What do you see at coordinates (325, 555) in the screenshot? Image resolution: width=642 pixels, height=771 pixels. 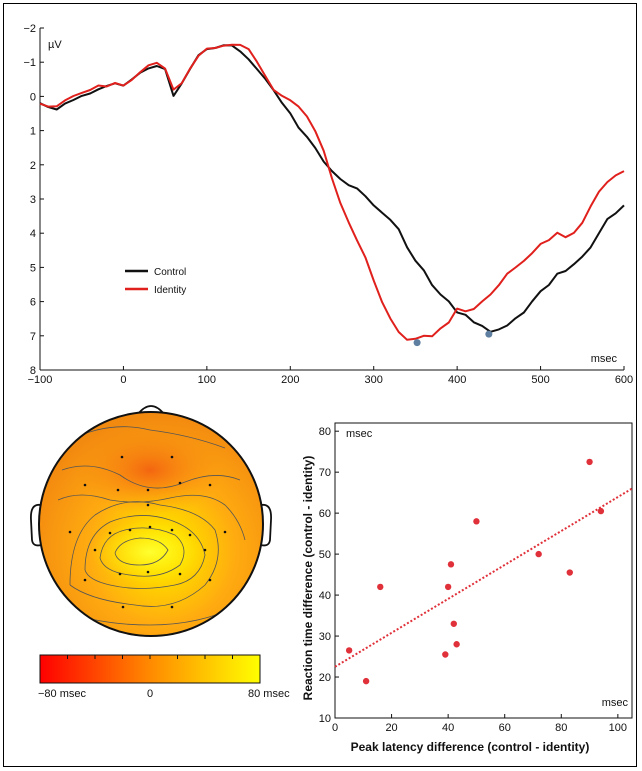 I see `scatter-y-tick-label: 50` at bounding box center [325, 555].